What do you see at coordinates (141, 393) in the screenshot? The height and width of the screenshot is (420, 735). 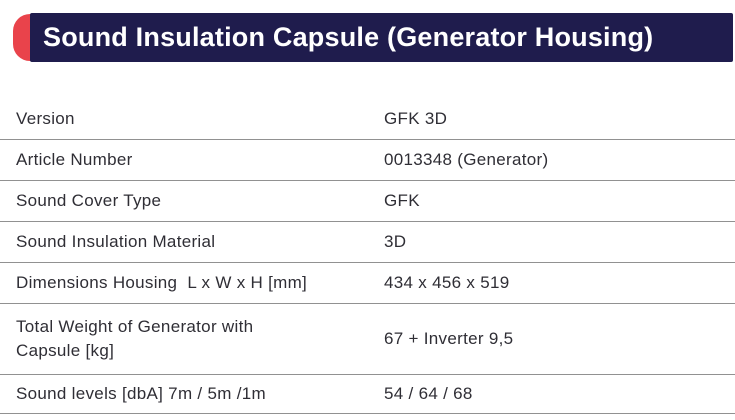 I see `row-label: Sound levels [dbA] 7m / 5m /1m` at bounding box center [141, 393].